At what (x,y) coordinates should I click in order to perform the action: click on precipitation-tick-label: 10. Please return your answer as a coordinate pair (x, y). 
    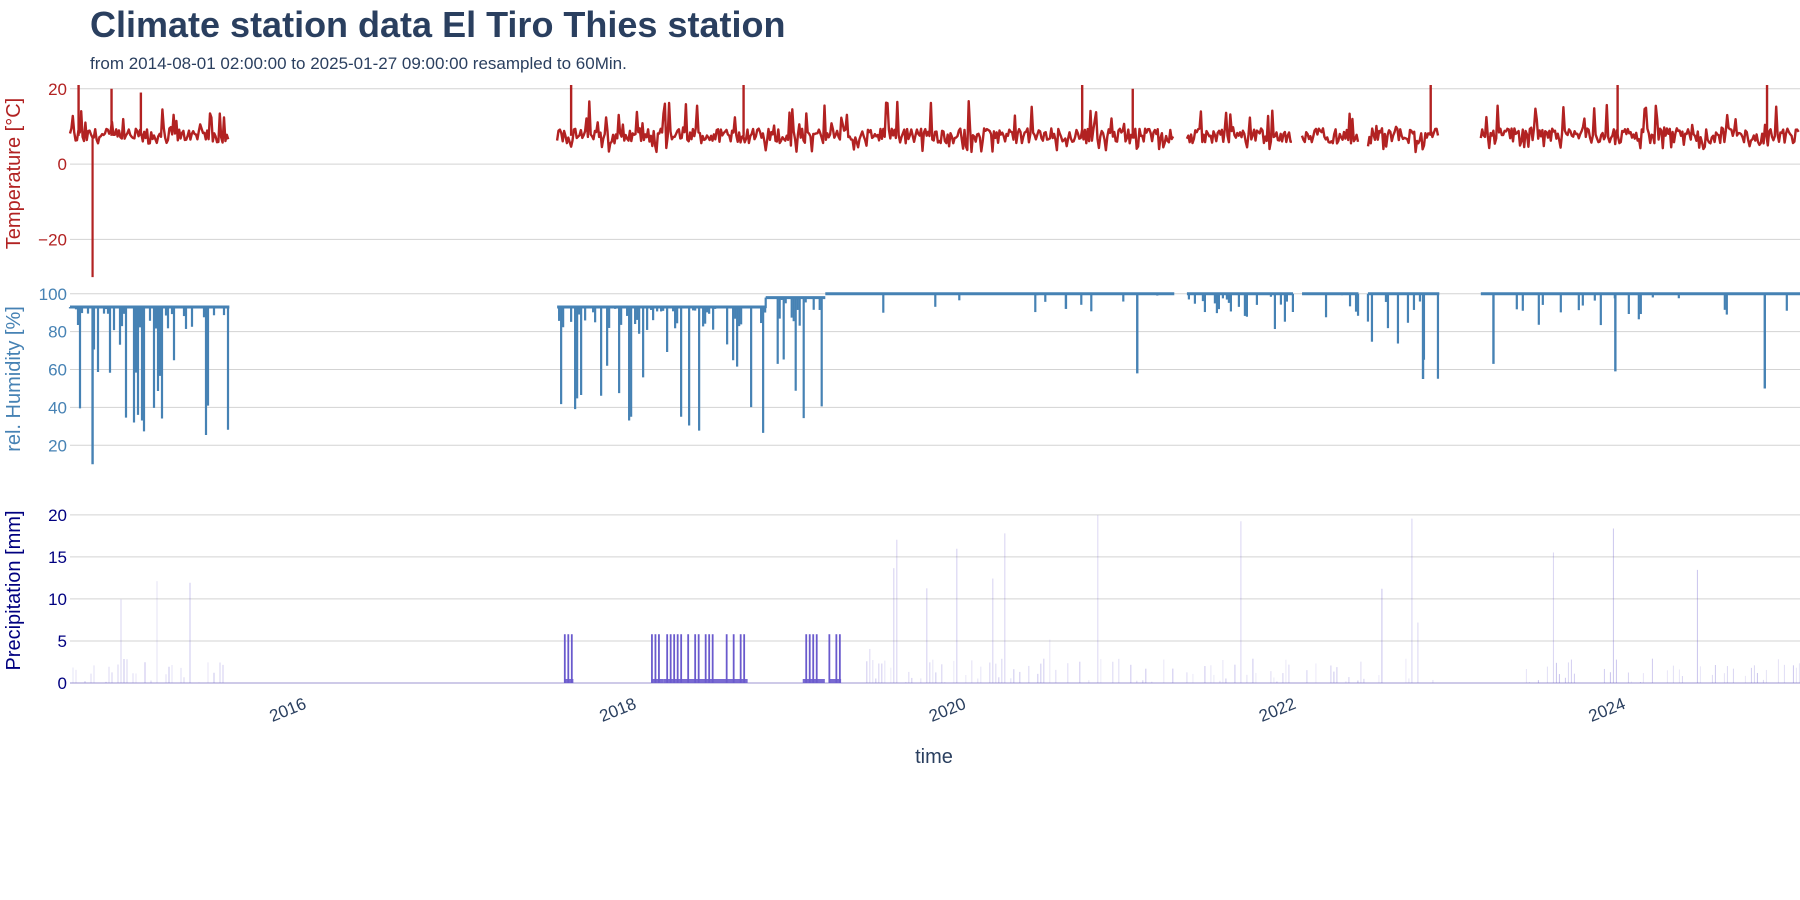
    Looking at the image, I should click on (57, 599).